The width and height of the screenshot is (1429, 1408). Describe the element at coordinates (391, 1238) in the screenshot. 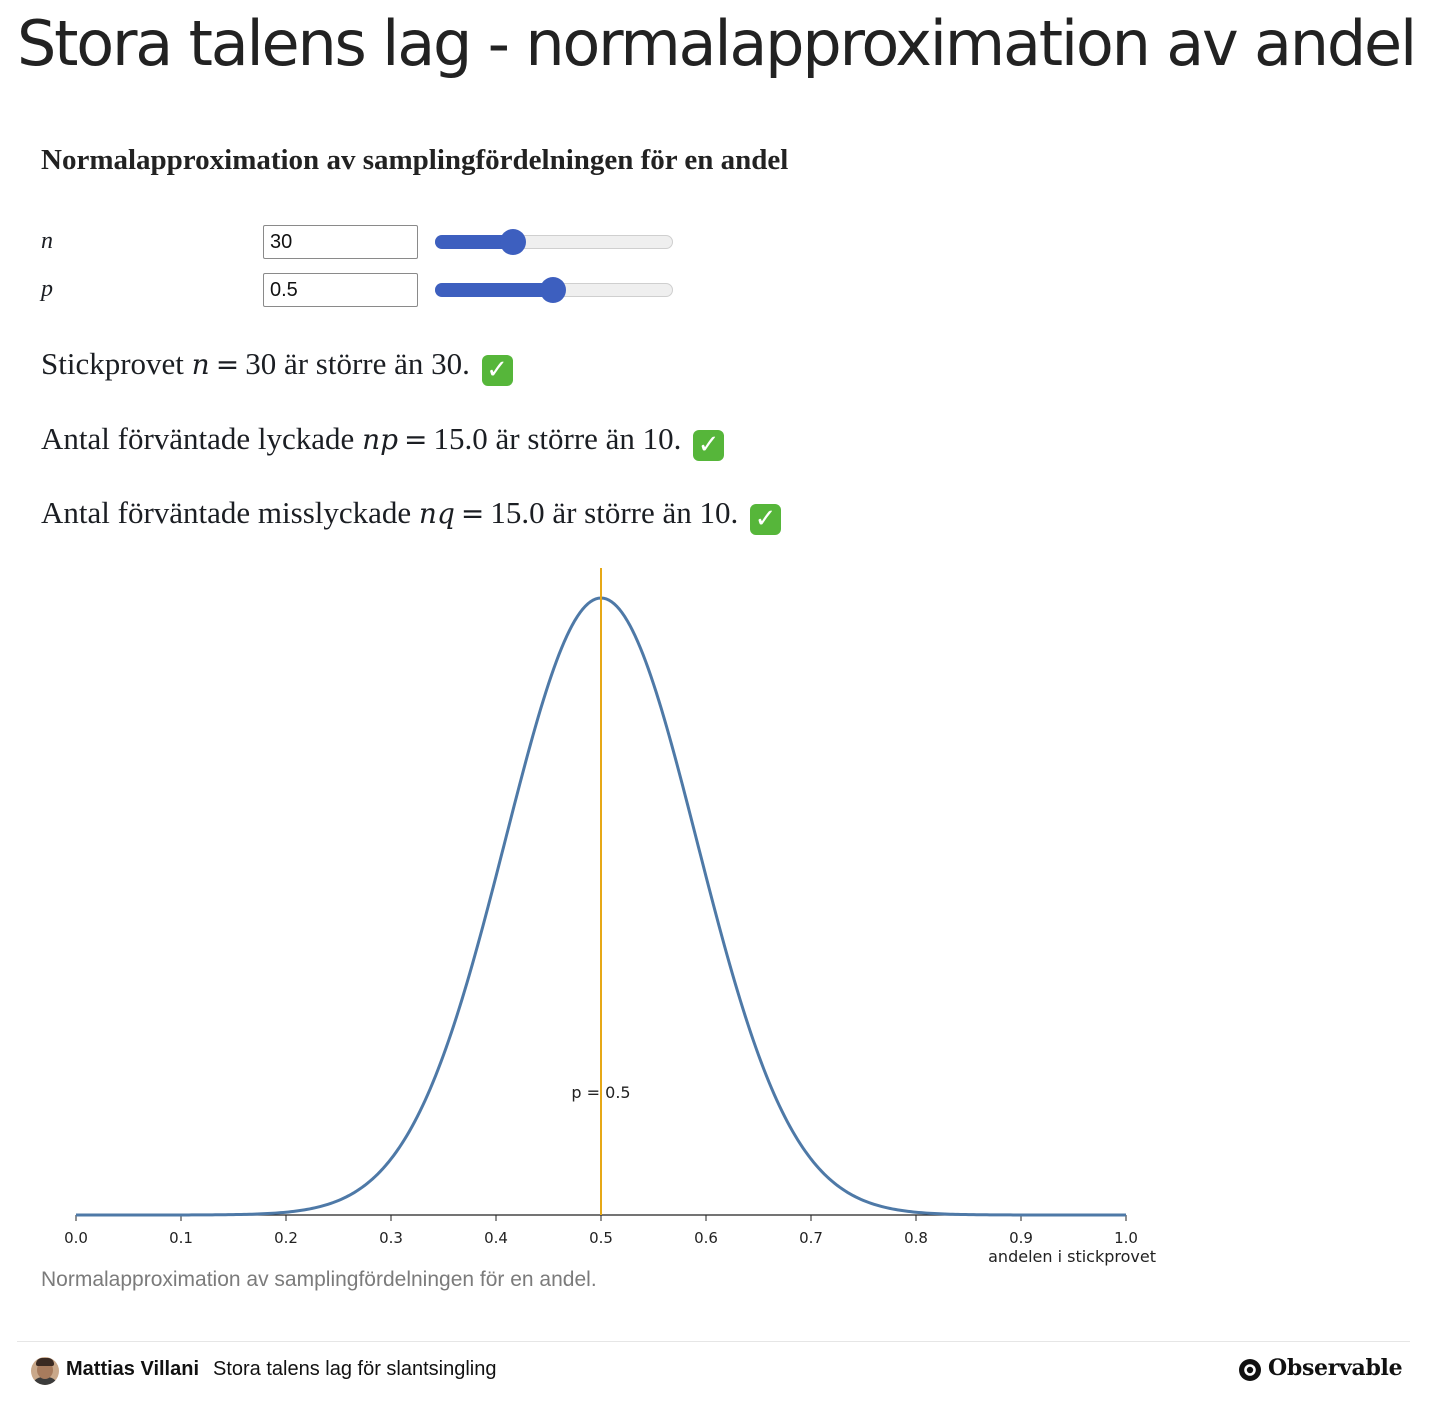

I see `x-tick-label: 0.3` at that location.